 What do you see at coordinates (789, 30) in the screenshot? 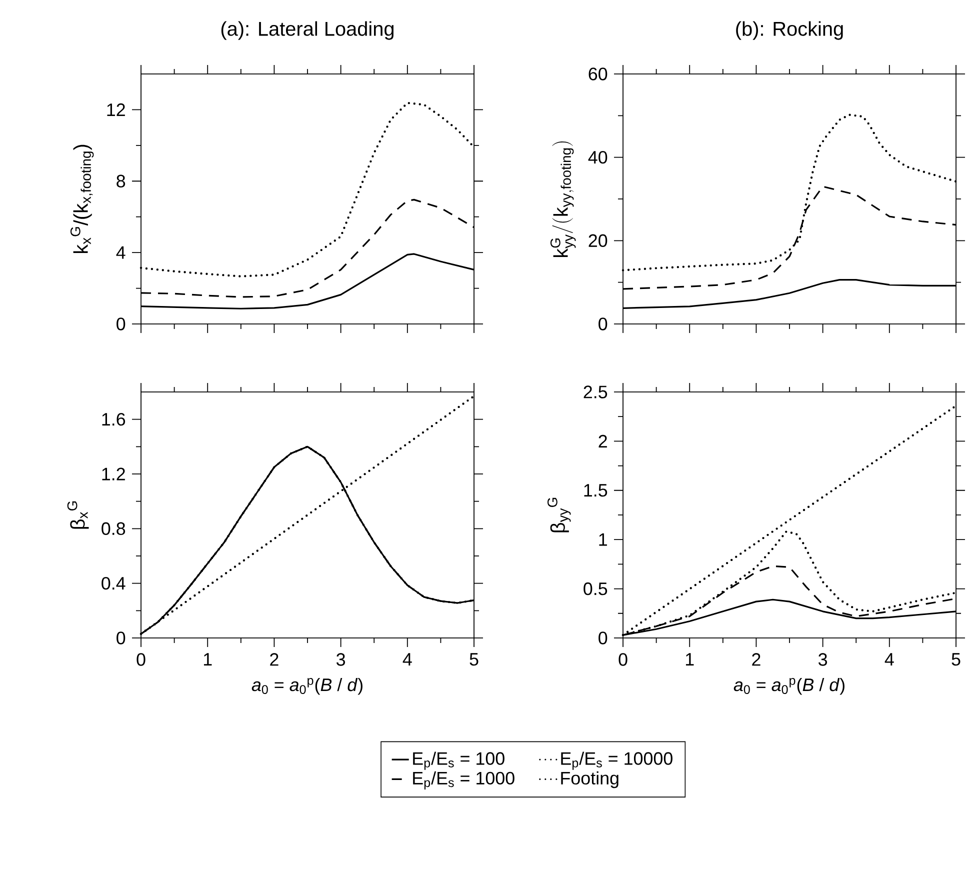
I see `chart-title: (b): Rocking` at bounding box center [789, 30].